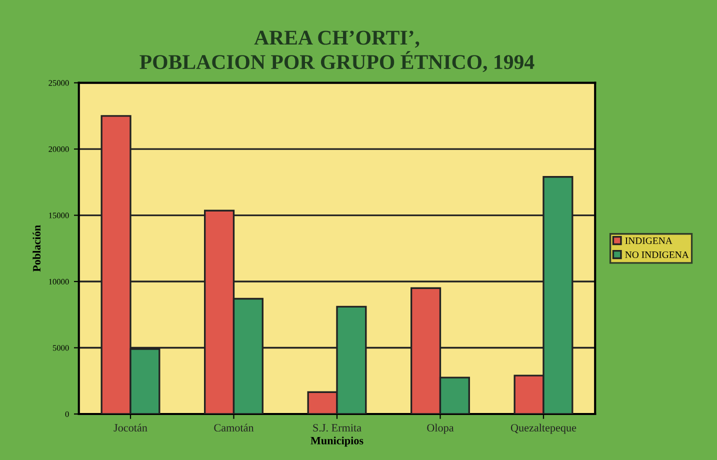 The image size is (717, 460). I want to click on y-tick-label: 20000, so click(58, 149).